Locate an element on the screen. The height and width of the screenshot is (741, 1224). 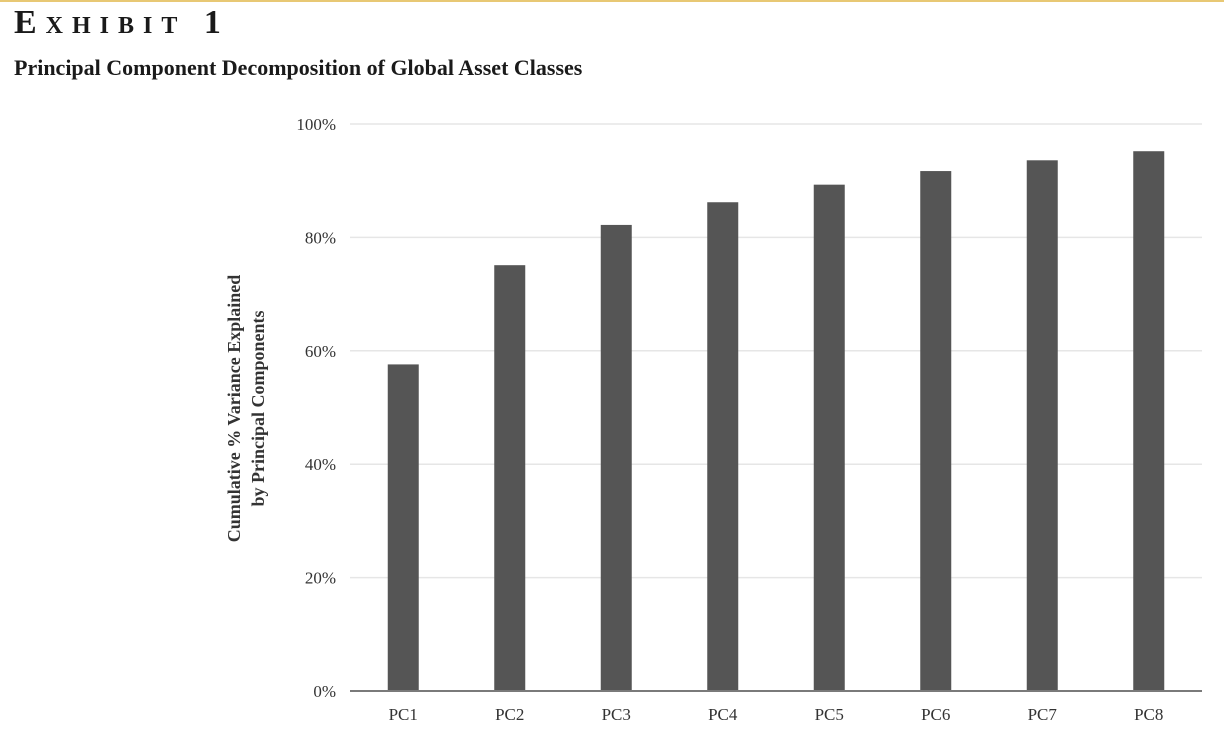
x-tick-labels: PC1 PC2 PC3 PC4 PC5 PC6 PC7 PC8 is located at coordinates (776, 714).